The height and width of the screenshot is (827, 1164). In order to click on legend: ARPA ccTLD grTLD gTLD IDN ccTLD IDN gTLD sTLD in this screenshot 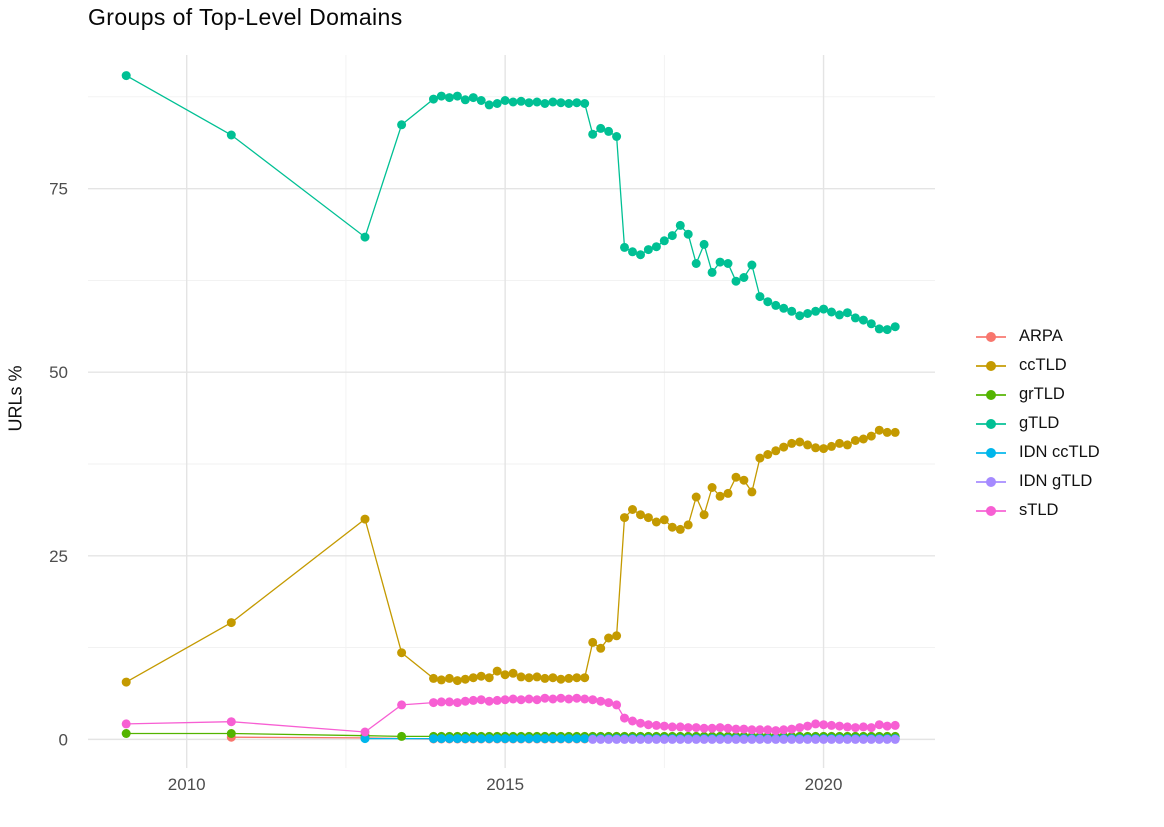, I will do `click(1038, 423)`.